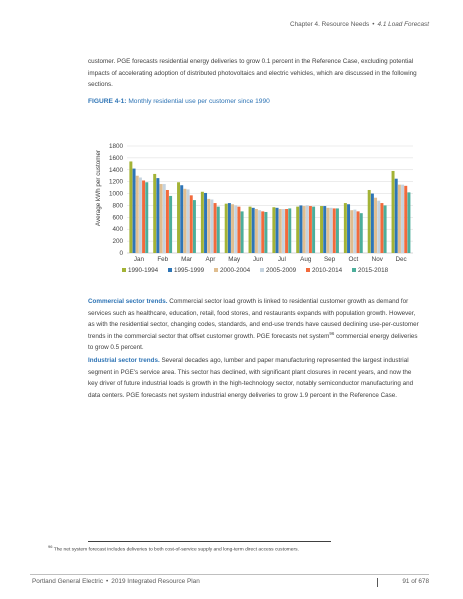 This screenshot has height=599, width=463. Describe the element at coordinates (209, 225) in the screenshot. I see `bar-apr-2000-2004` at that location.